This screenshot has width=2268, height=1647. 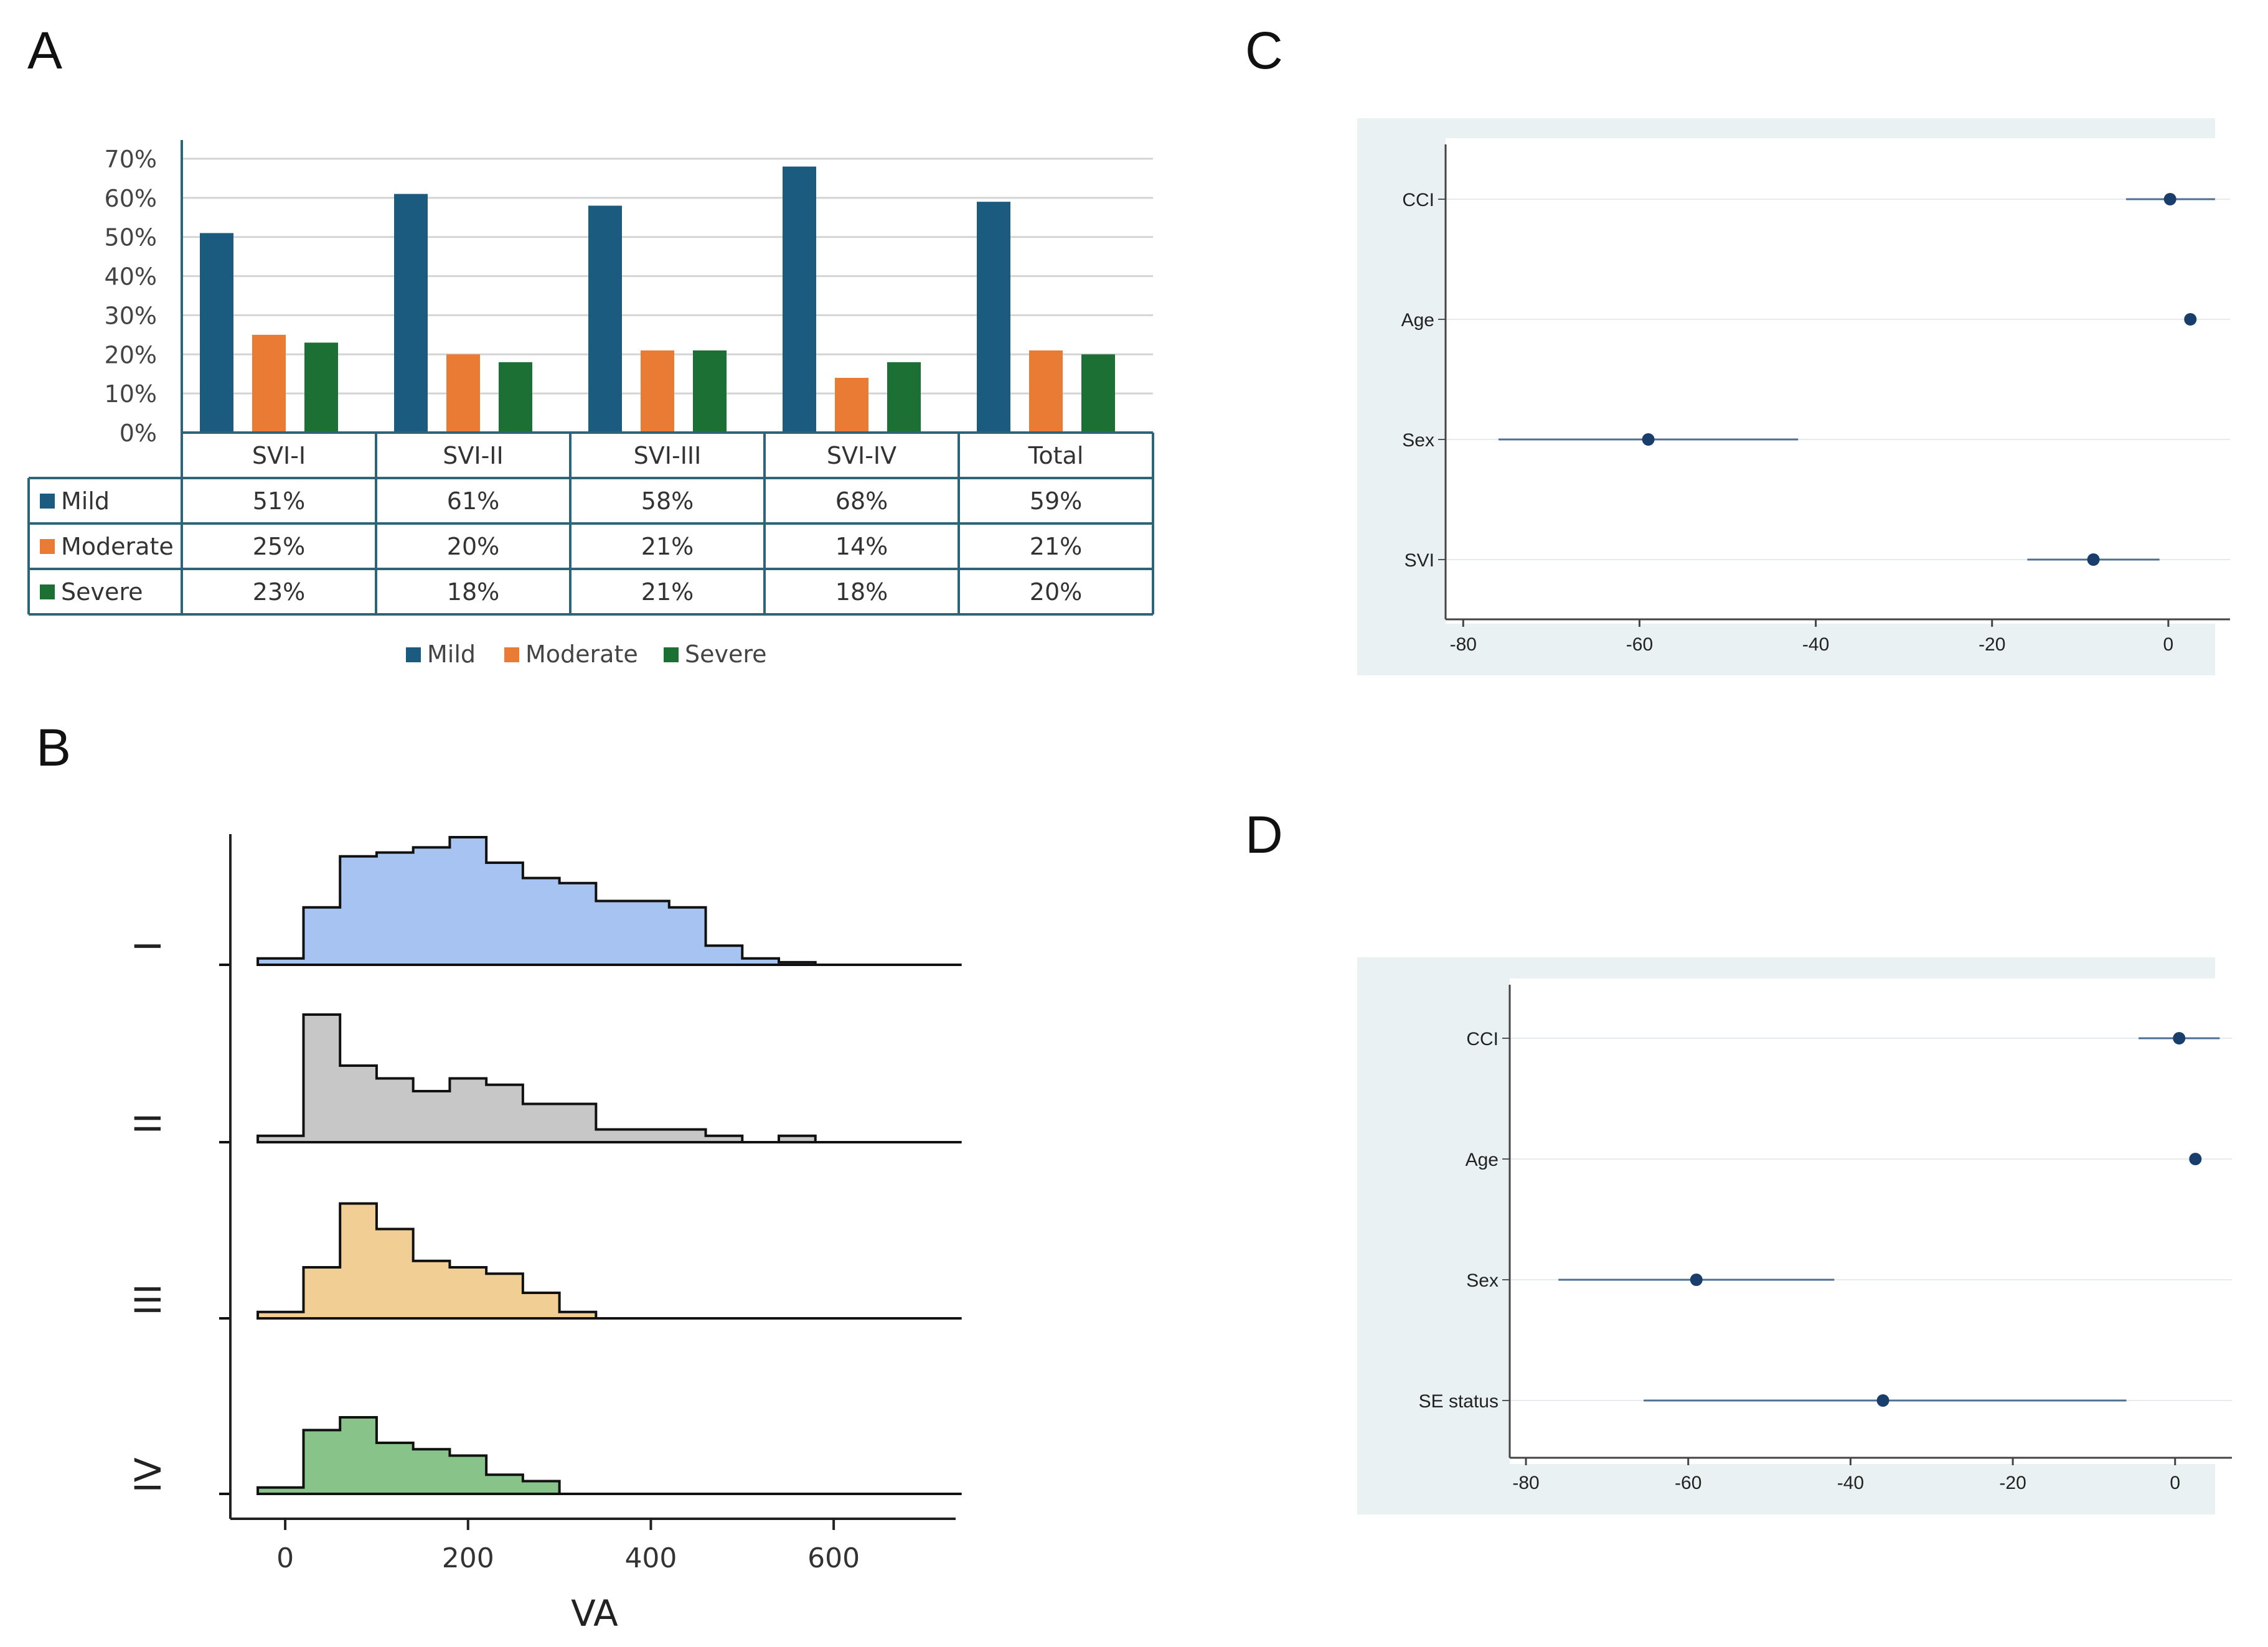 What do you see at coordinates (279, 456) in the screenshot?
I see `table-header-svi-i: SVI-I` at bounding box center [279, 456].